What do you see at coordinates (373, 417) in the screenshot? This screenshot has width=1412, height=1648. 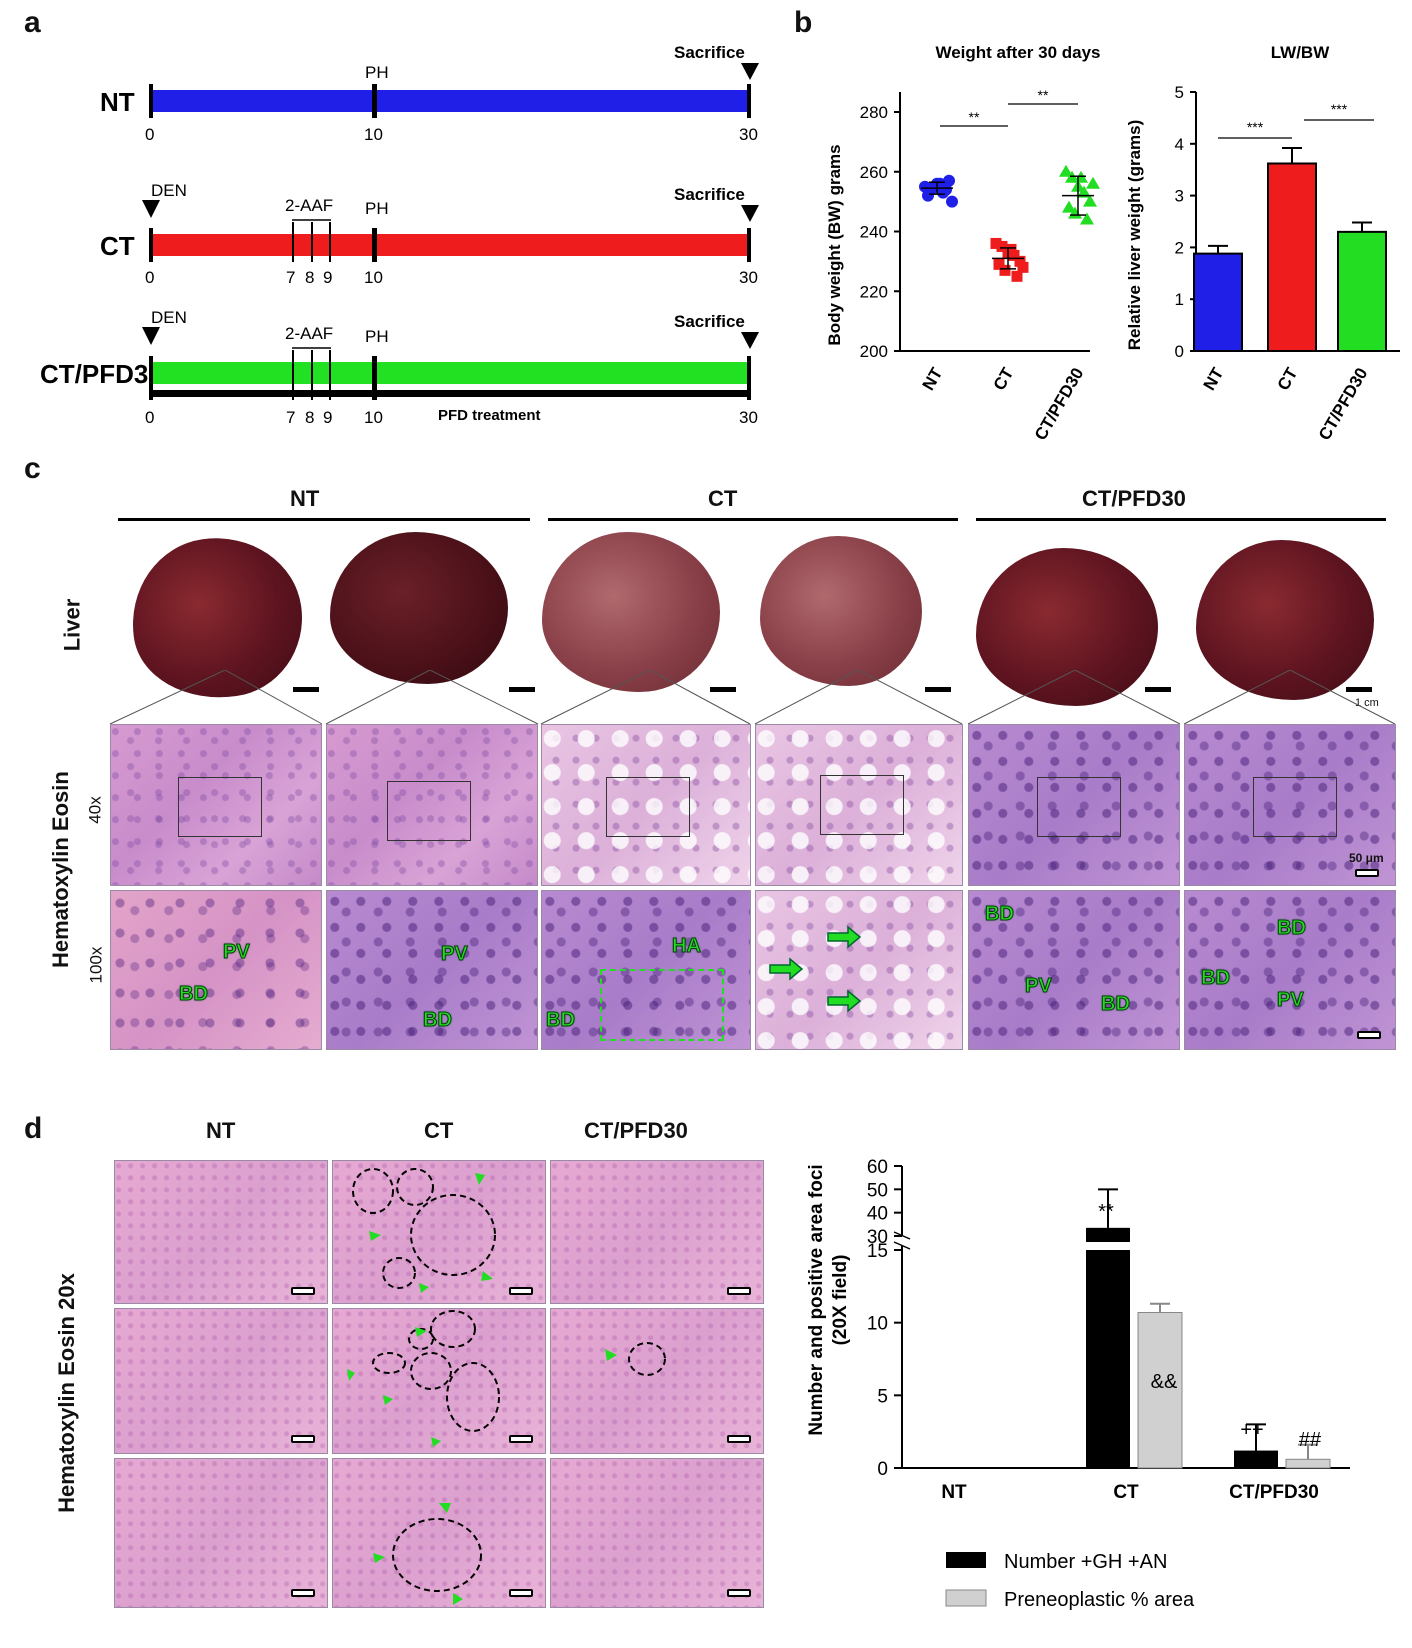 I see `pfd-tick-10: 10` at bounding box center [373, 417].